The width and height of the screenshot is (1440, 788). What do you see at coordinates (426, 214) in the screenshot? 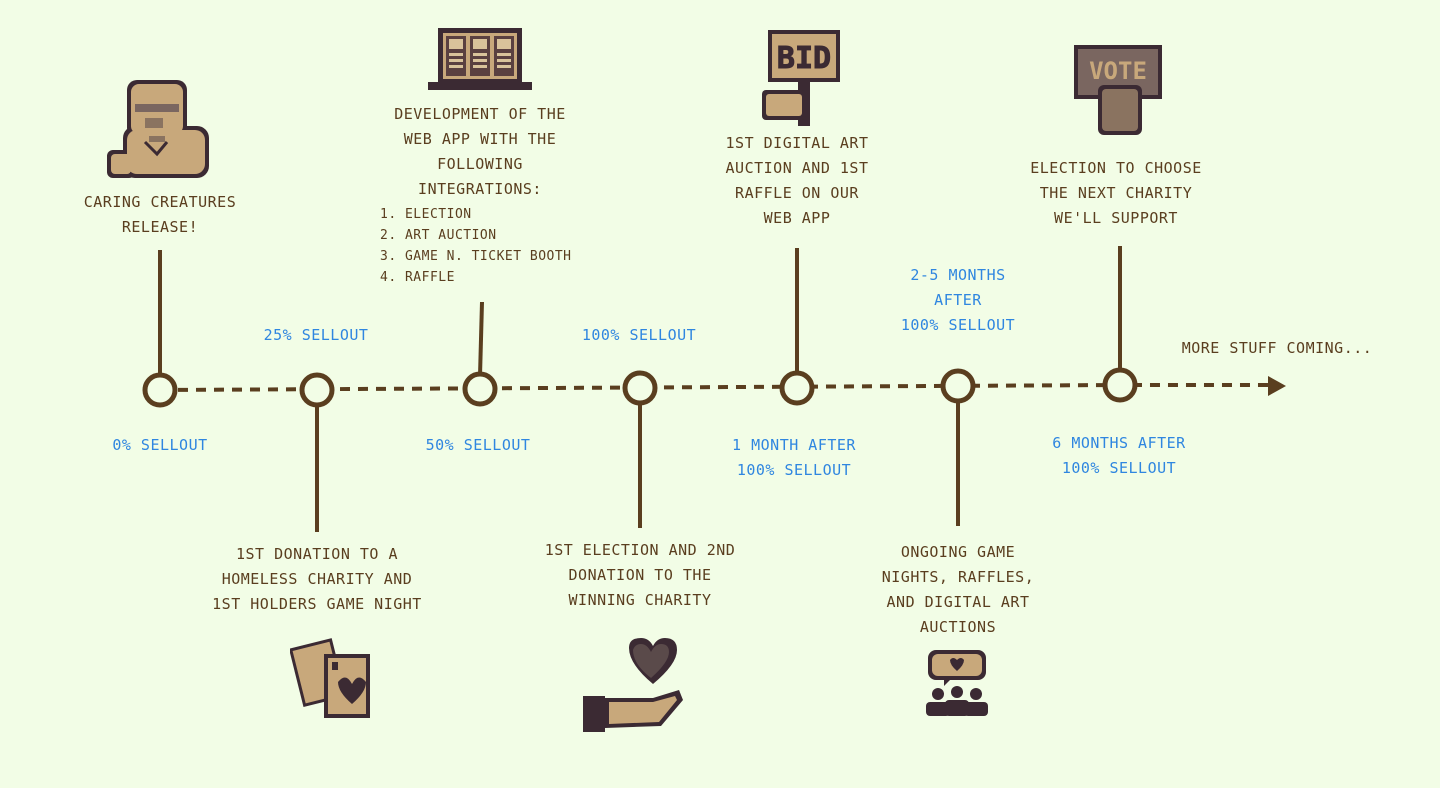
I see `integration-item: 1. ELECTION` at bounding box center [426, 214].